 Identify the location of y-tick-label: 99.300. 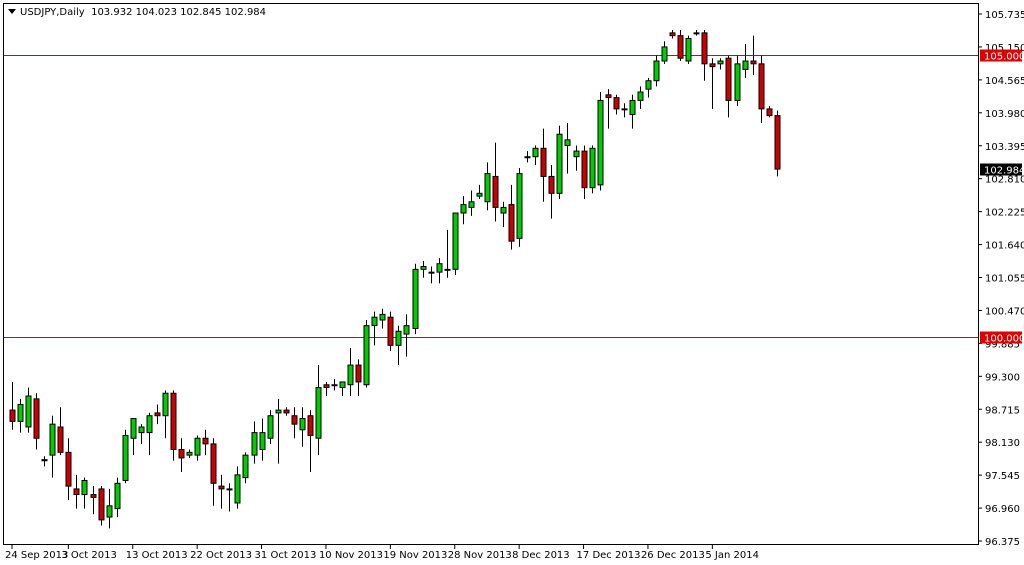
(1002, 377).